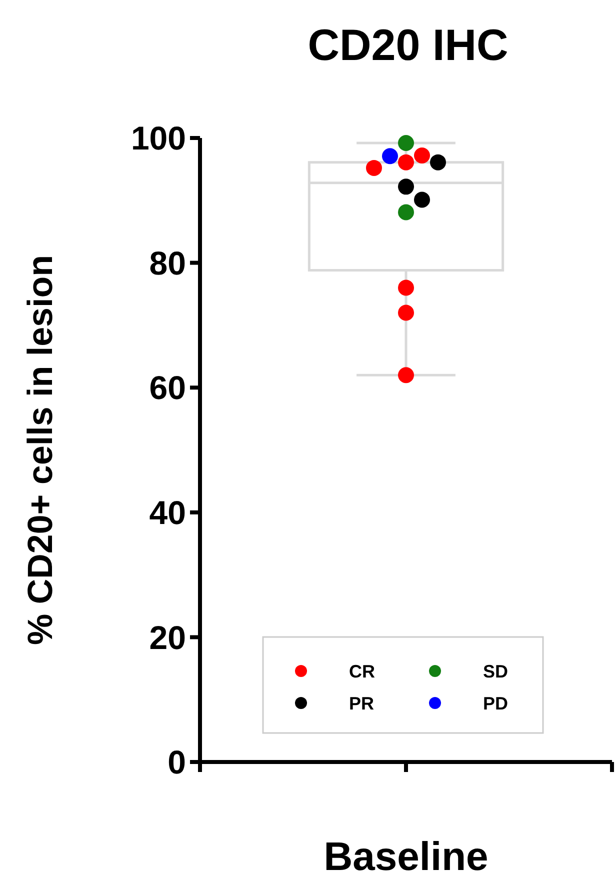 The height and width of the screenshot is (879, 615). What do you see at coordinates (167, 512) in the screenshot?
I see `y-tick-label: 40` at bounding box center [167, 512].